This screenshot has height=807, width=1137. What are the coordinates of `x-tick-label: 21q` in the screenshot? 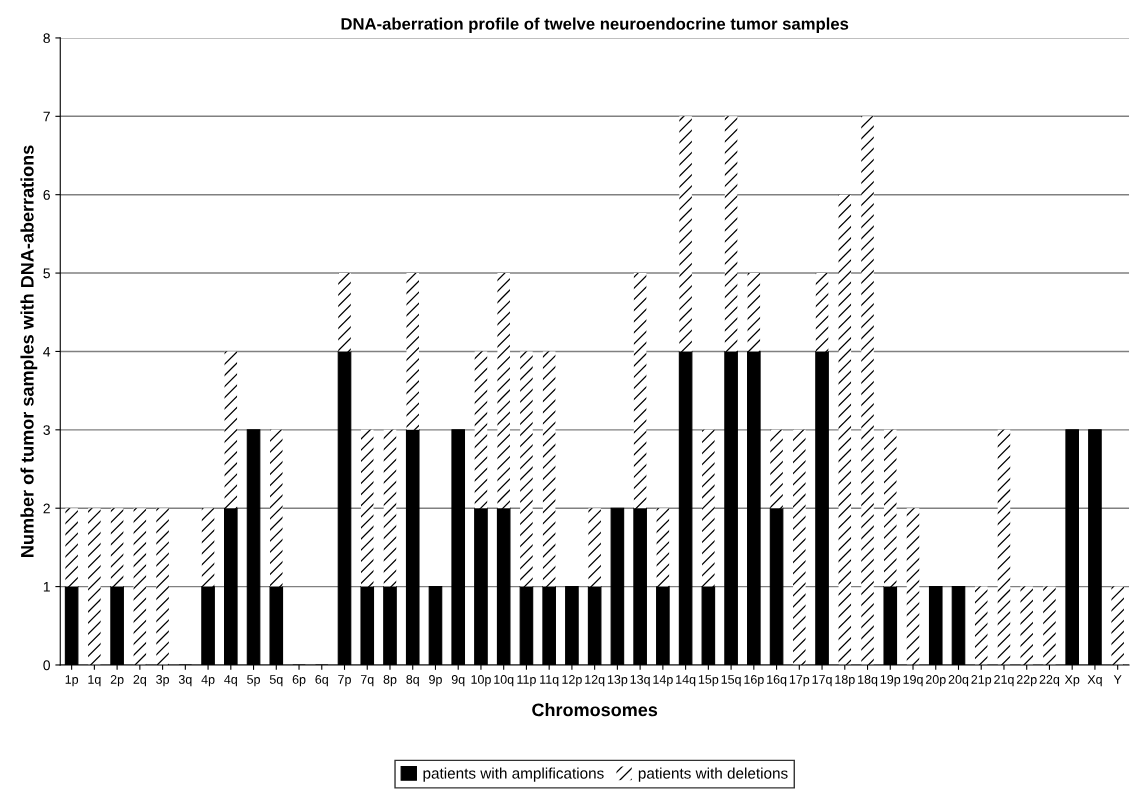 It's located at (1004, 681).